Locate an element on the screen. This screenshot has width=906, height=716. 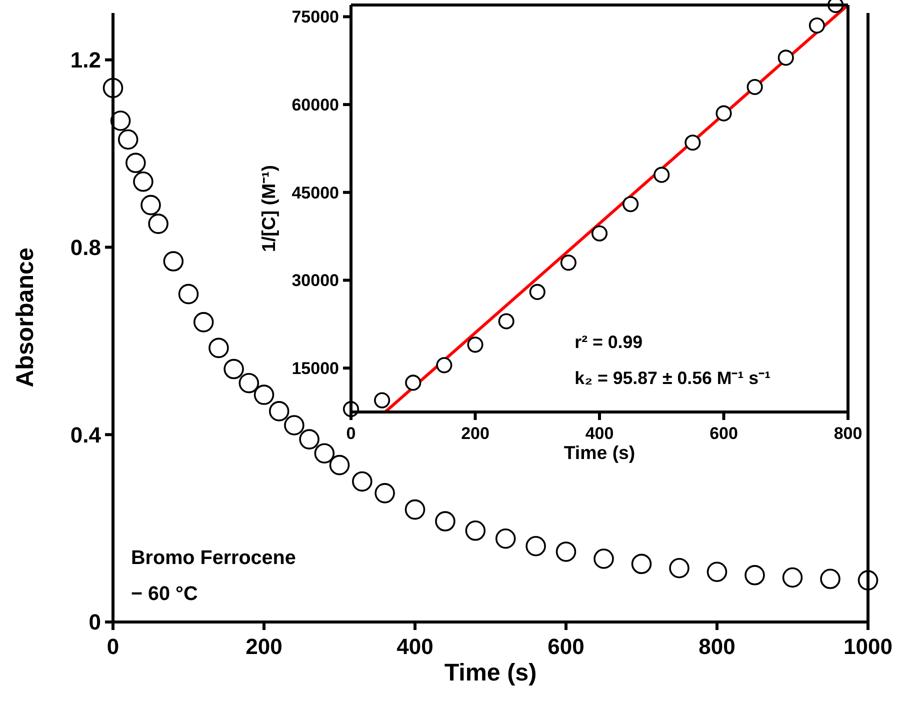
y-tick-label: 60000 is located at coordinates (315, 105).